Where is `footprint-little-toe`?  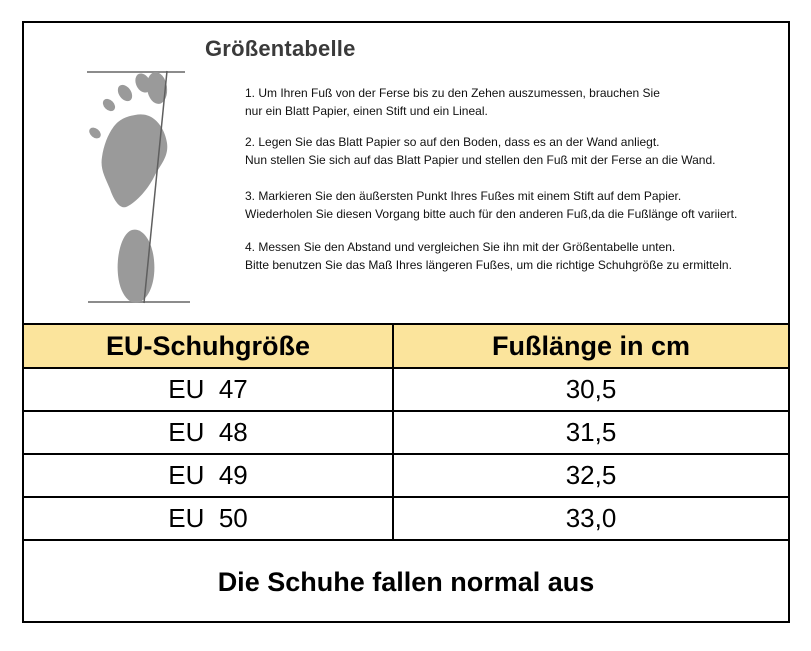 footprint-little-toe is located at coordinates (95, 133).